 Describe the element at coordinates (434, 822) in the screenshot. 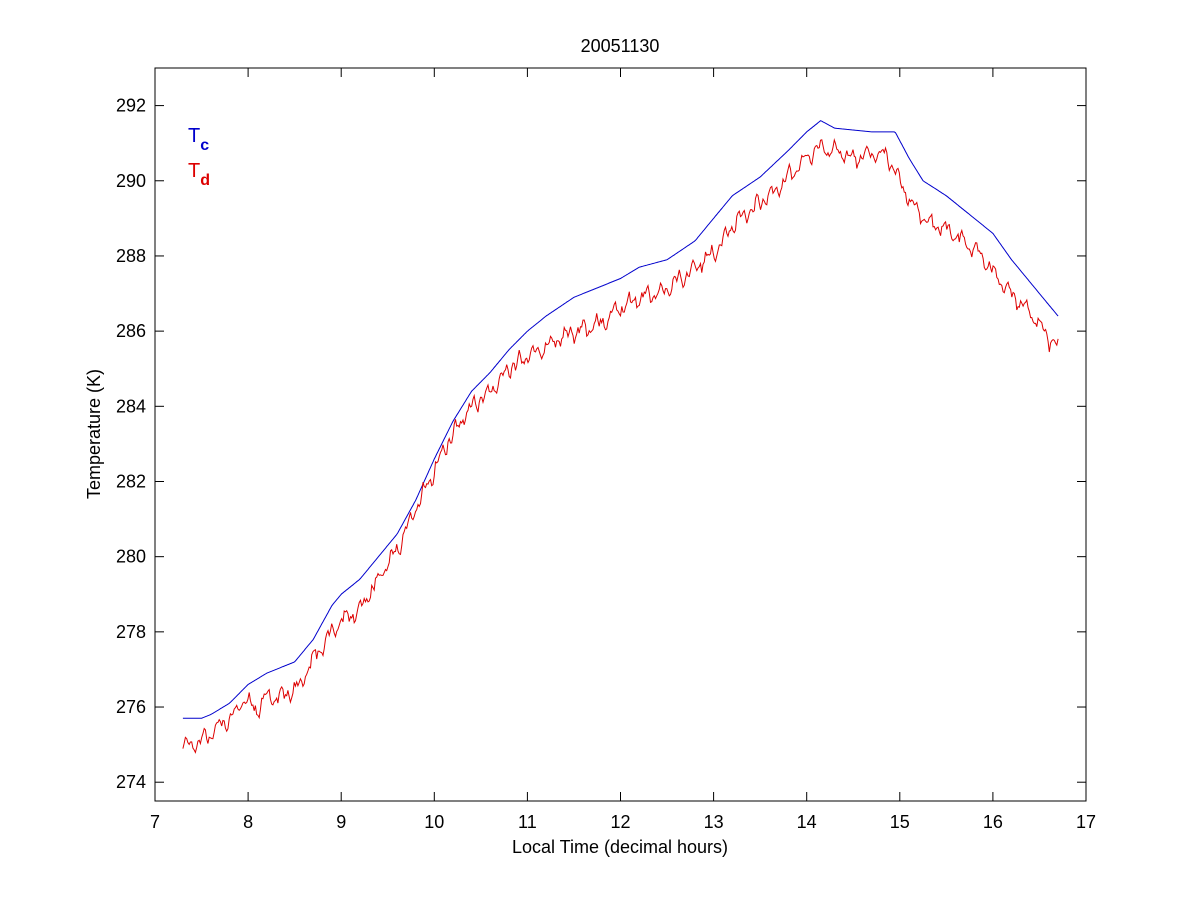

I see `x-tick-label: 10` at that location.